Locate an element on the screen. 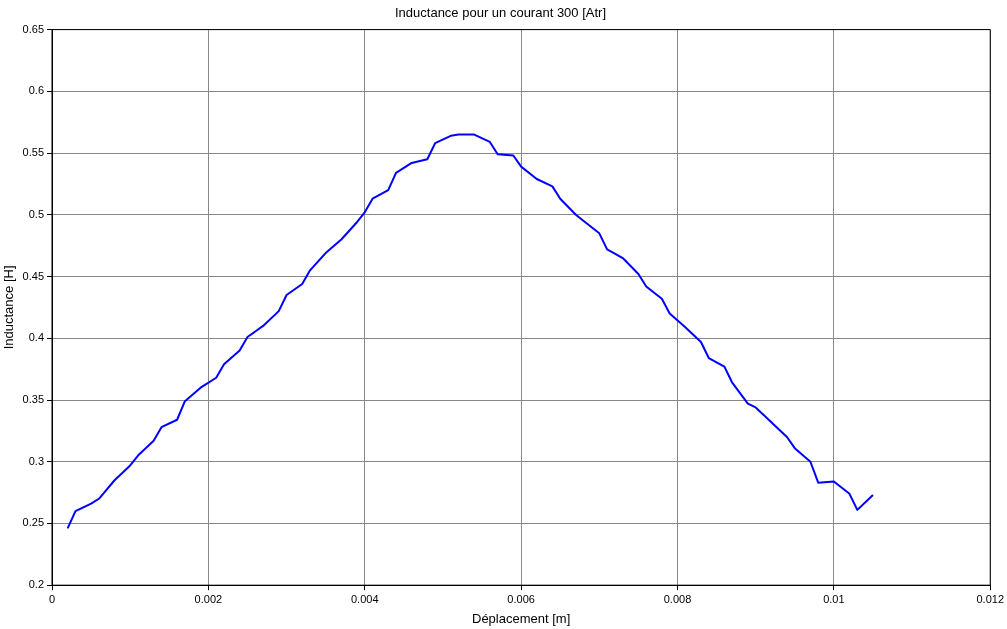 Image resolution: width=1007 pixels, height=629 pixels. y-tick-label: 0.45 is located at coordinates (33, 275).